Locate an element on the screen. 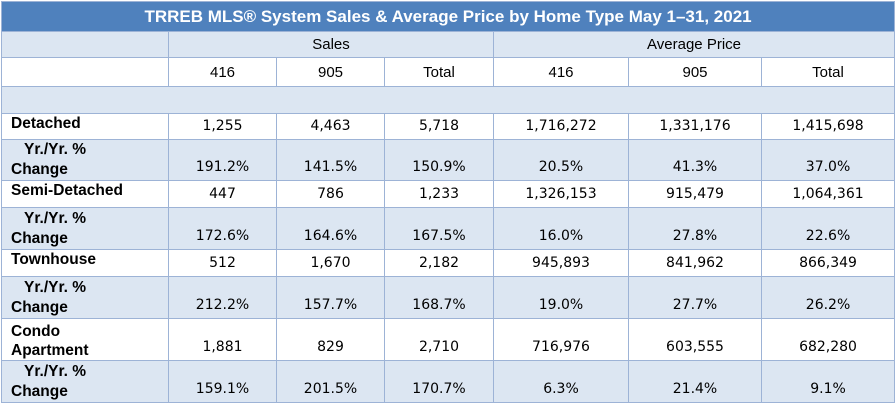 The width and height of the screenshot is (895, 403). table-cell: 168.7% is located at coordinates (439, 297).